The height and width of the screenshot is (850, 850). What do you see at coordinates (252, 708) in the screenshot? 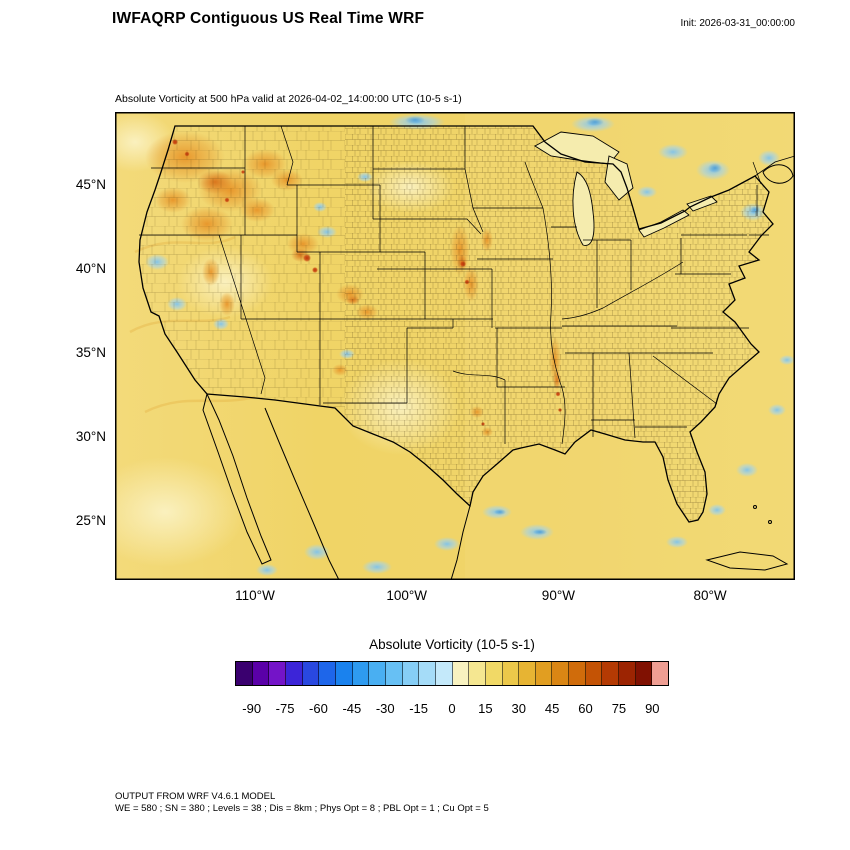
I see `colorbar-tick-label: -90` at bounding box center [252, 708].